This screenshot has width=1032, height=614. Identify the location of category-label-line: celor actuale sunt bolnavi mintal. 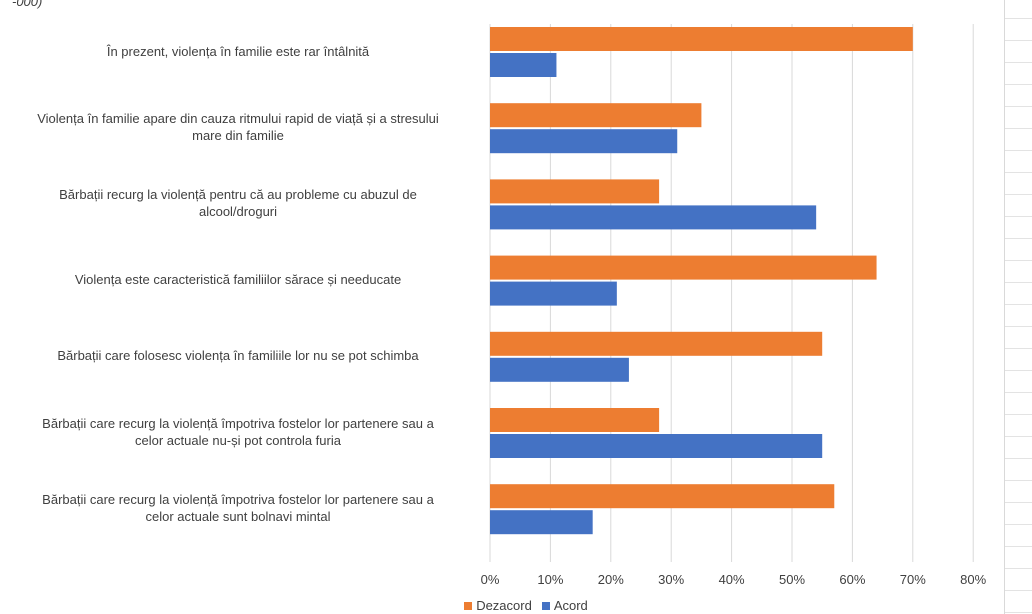
(238, 517).